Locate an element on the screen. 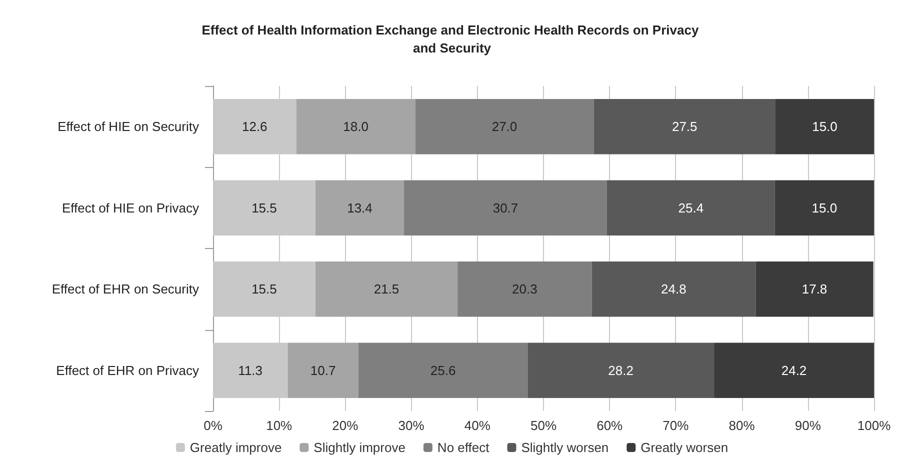 The image size is (904, 471). data-label: 12.6 is located at coordinates (255, 126).